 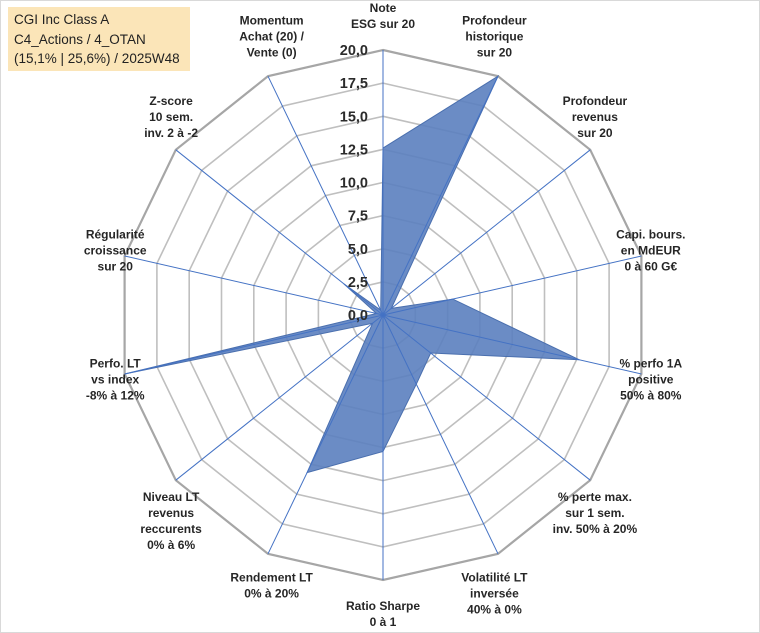 I want to click on info-line-1: CGI Inc Class A, so click(x=62, y=19).